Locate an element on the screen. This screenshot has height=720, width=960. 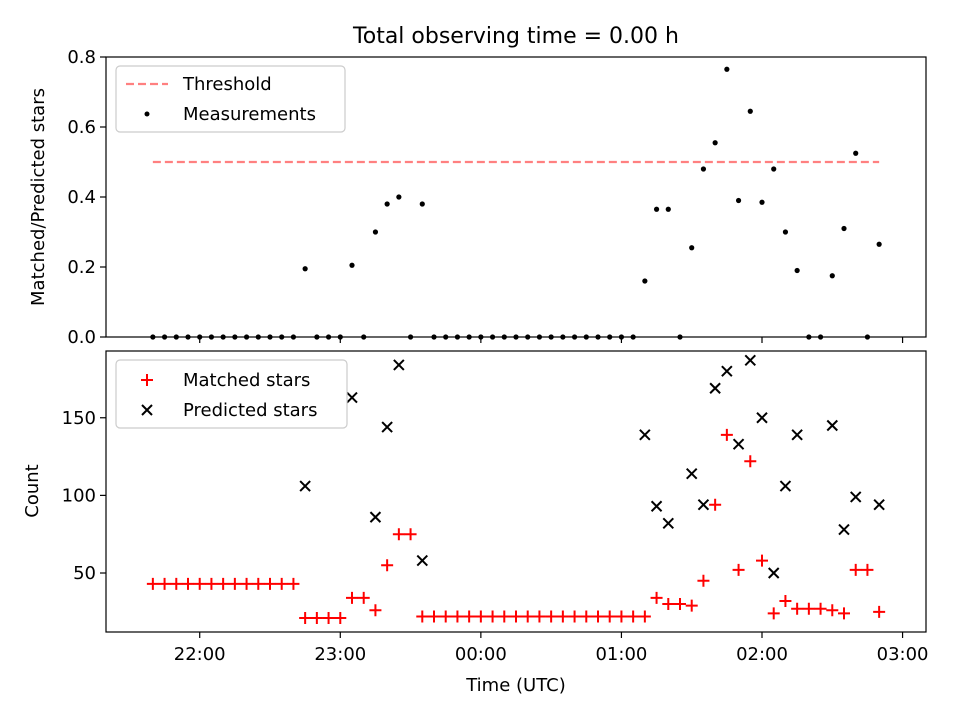
bottom-legend: Matched stars Predicted stars is located at coordinates (231, 394).